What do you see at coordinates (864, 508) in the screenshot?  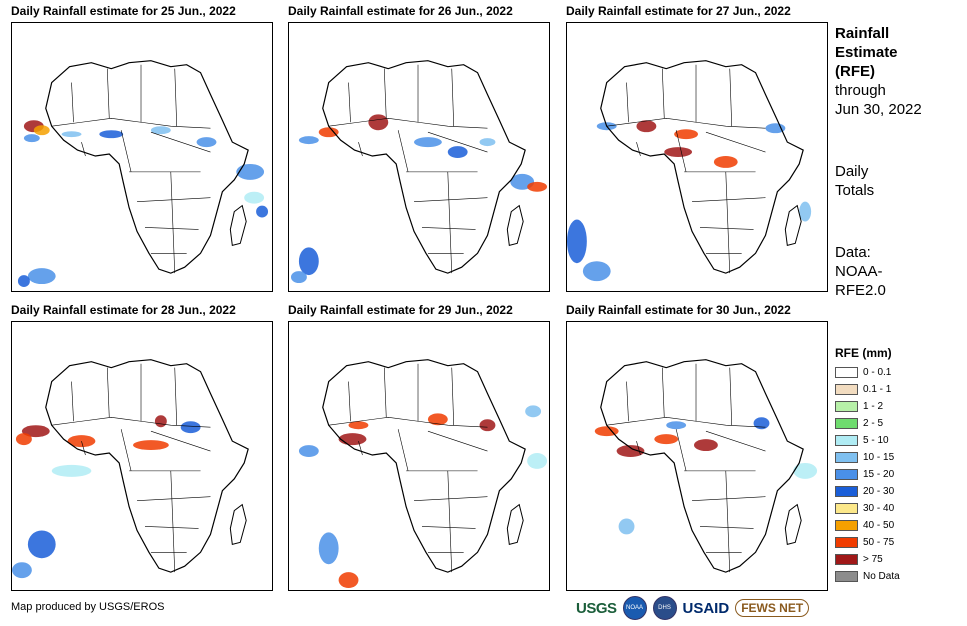 I see `legend-item: 30 - 40` at bounding box center [864, 508].